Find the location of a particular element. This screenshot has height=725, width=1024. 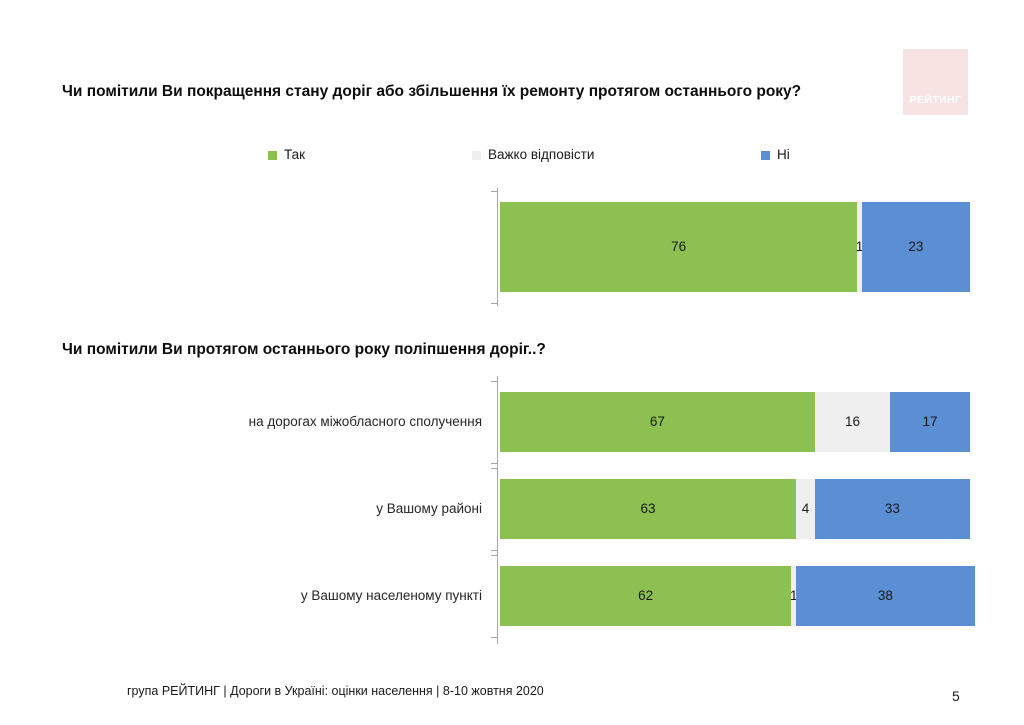

bar-segment-ні: 33 is located at coordinates (892, 509).